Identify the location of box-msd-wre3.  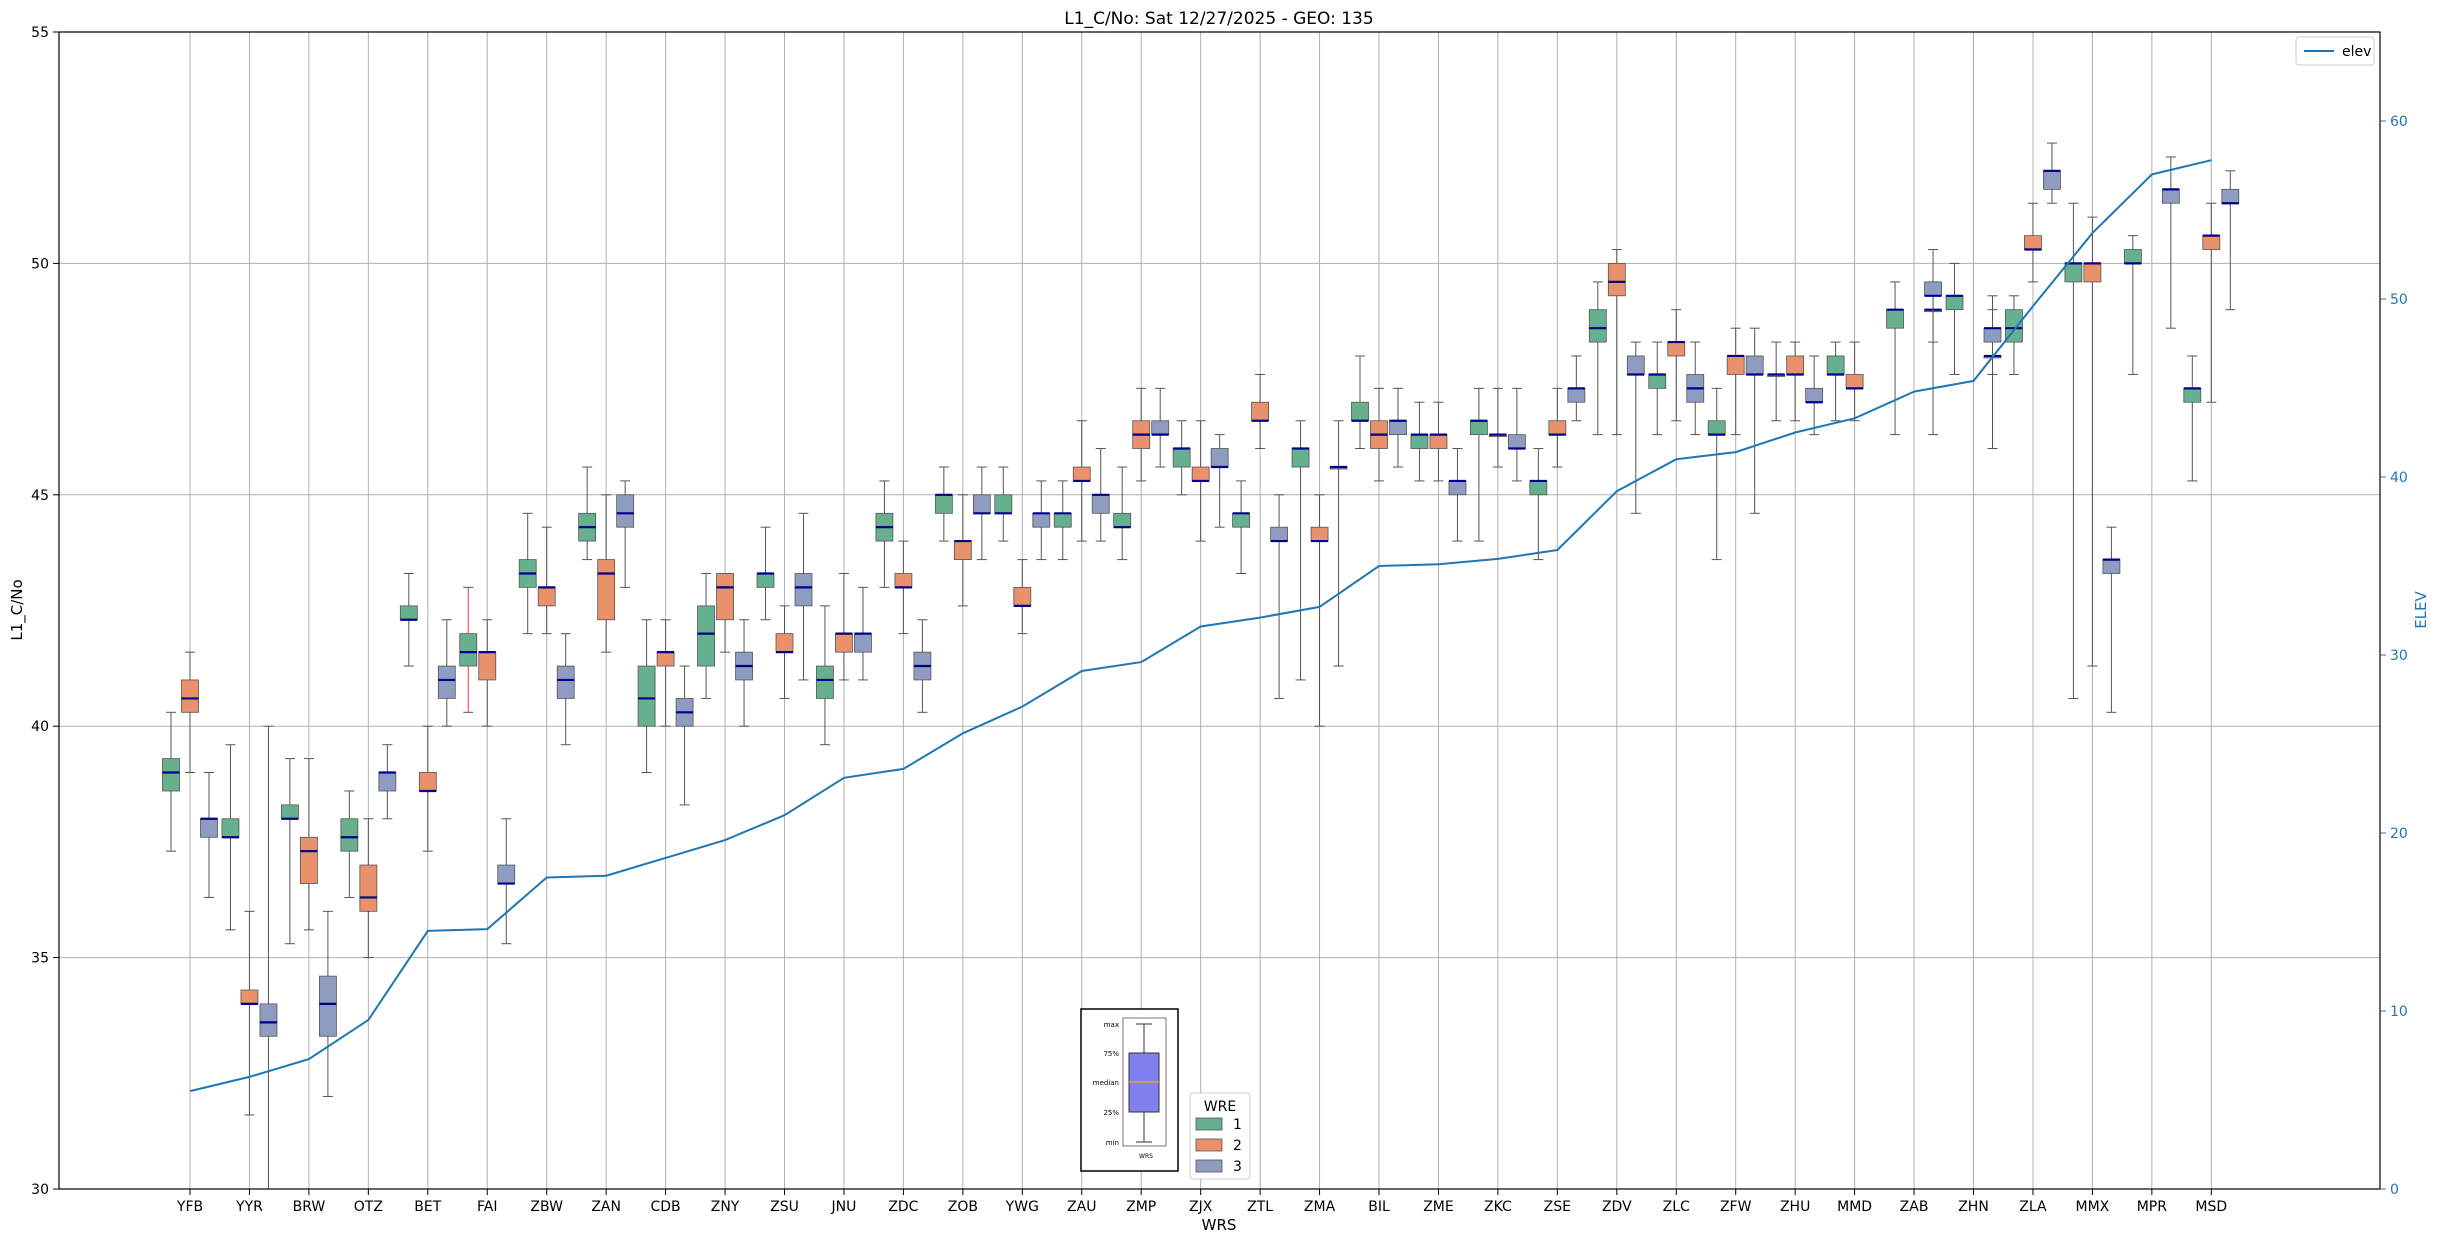
(2230, 240).